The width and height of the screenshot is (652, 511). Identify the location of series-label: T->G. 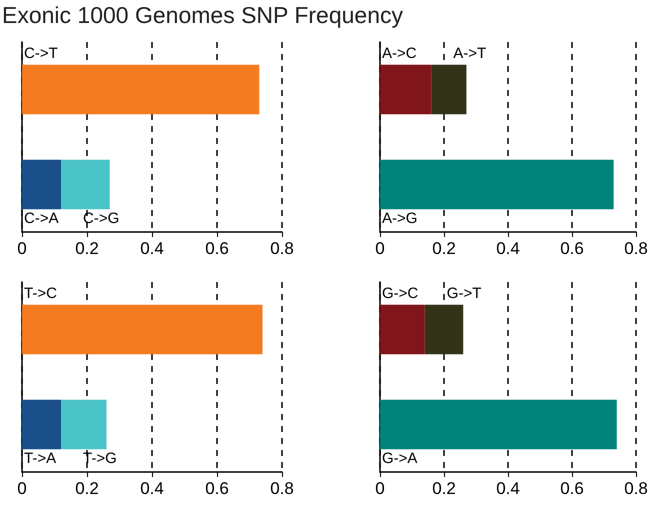
(100, 459).